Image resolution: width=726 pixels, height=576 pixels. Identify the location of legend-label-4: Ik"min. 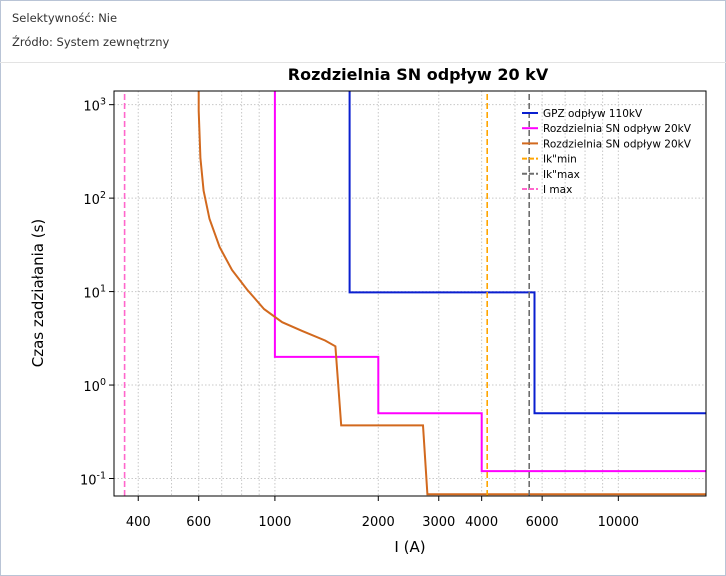
(560, 160).